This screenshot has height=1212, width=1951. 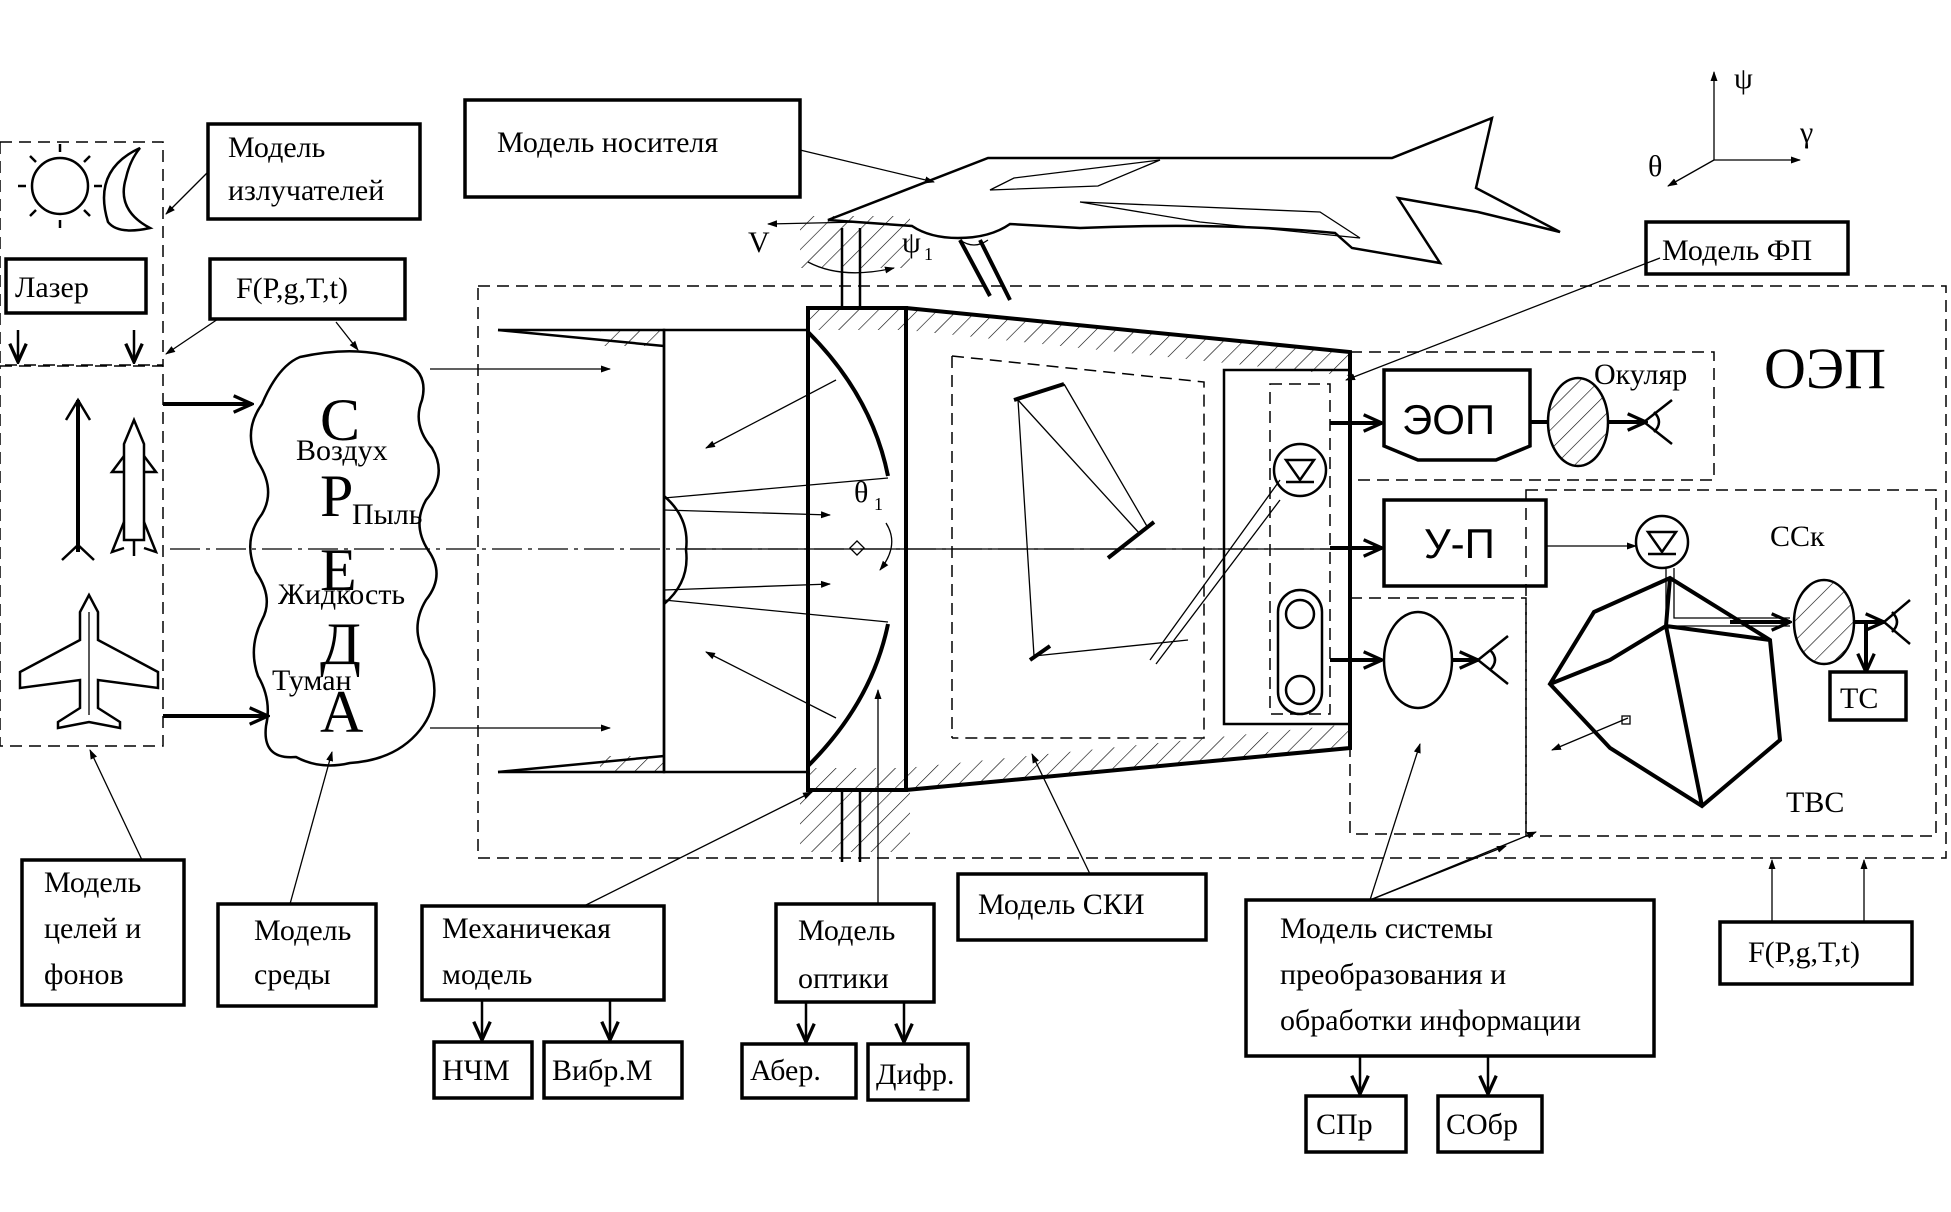 I want to click on tc-label: ТС, so click(x=1859, y=698).